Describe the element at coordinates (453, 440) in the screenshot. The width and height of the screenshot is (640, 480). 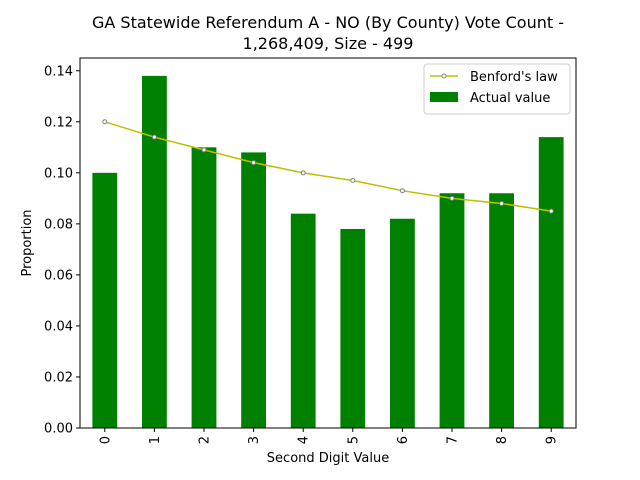
I see `x-tick-label: 7` at that location.